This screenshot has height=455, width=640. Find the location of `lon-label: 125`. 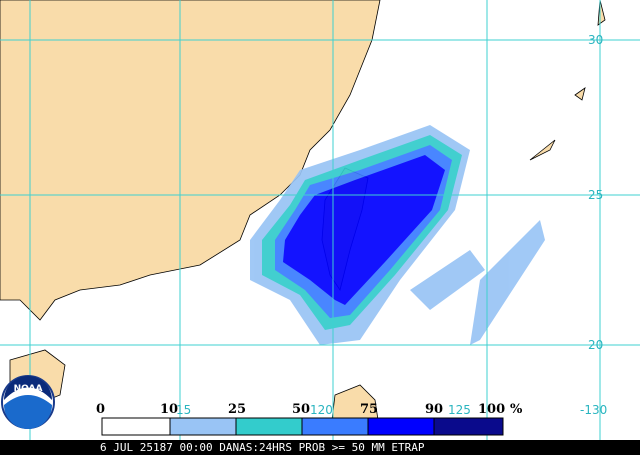

lon-label: 125 is located at coordinates (459, 410).